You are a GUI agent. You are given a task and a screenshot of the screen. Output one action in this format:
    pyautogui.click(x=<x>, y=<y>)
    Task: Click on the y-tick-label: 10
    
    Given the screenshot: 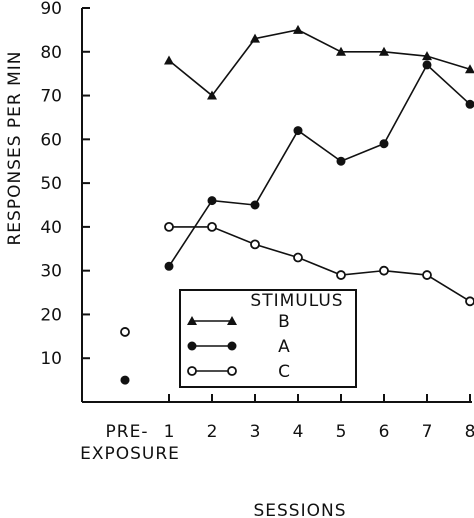 What is the action you would take?
    pyautogui.click(x=51, y=359)
    